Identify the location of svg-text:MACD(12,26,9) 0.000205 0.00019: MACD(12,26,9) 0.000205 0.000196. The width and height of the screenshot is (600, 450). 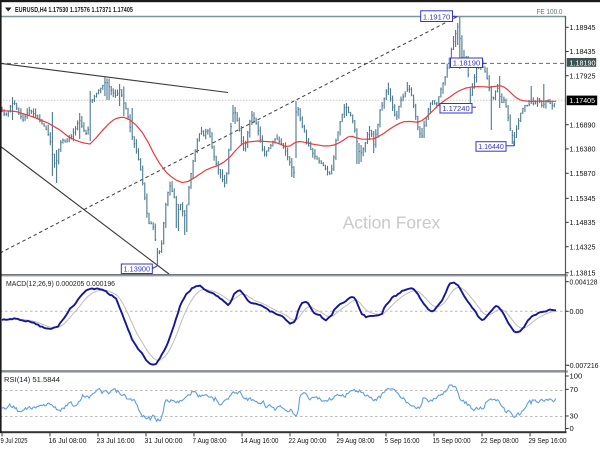
(60, 283).